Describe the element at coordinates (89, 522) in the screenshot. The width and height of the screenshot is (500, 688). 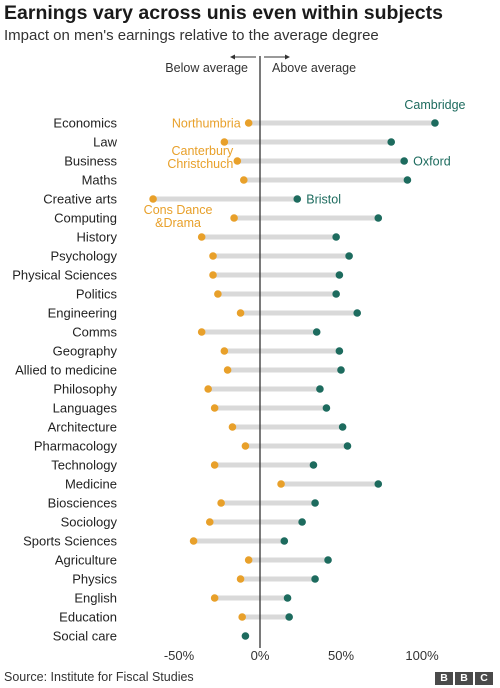
I see `subject-label: Sociology` at that location.